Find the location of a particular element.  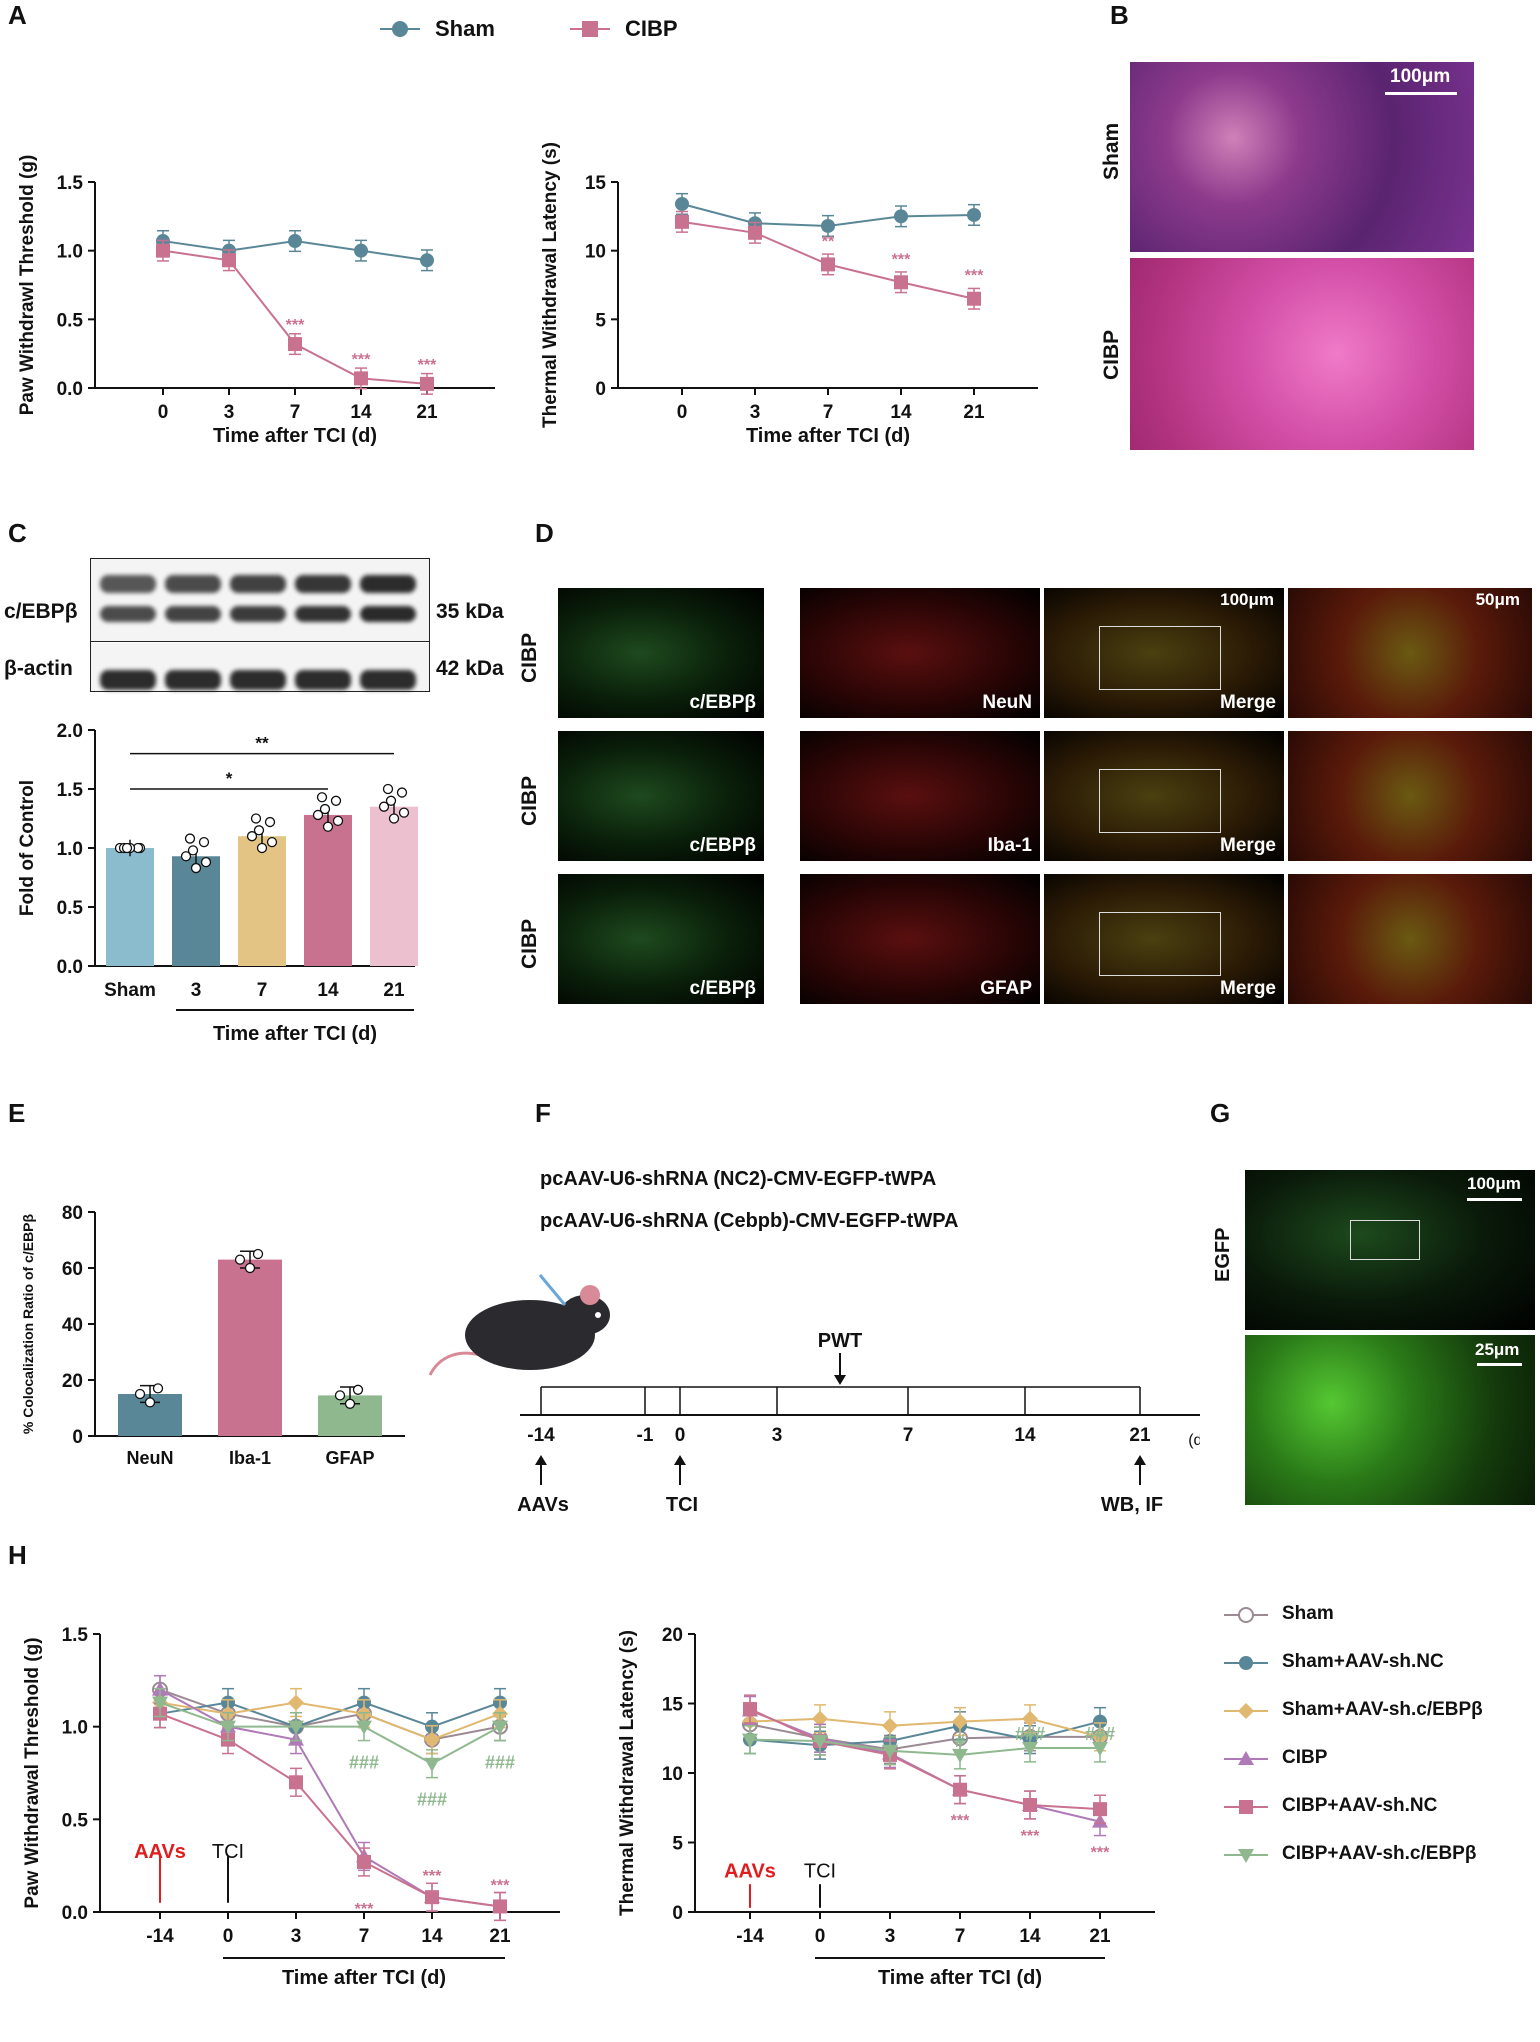

legend-label: Sham+AAV-sh.c/EBPβ is located at coordinates (1382, 1709).